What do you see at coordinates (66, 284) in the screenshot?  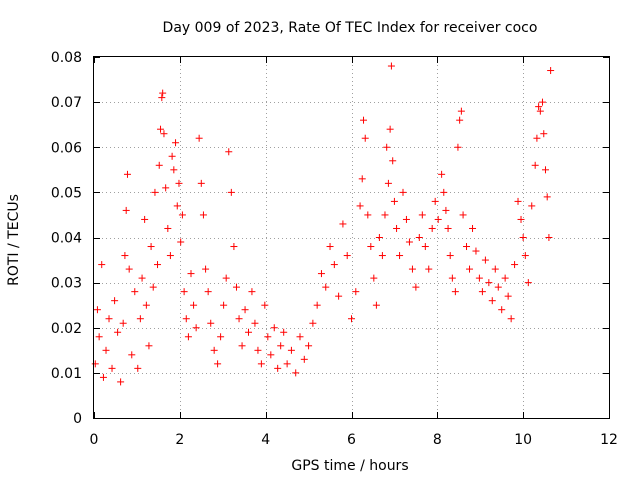 I see `y-tick-label: 0.03` at bounding box center [66, 284].